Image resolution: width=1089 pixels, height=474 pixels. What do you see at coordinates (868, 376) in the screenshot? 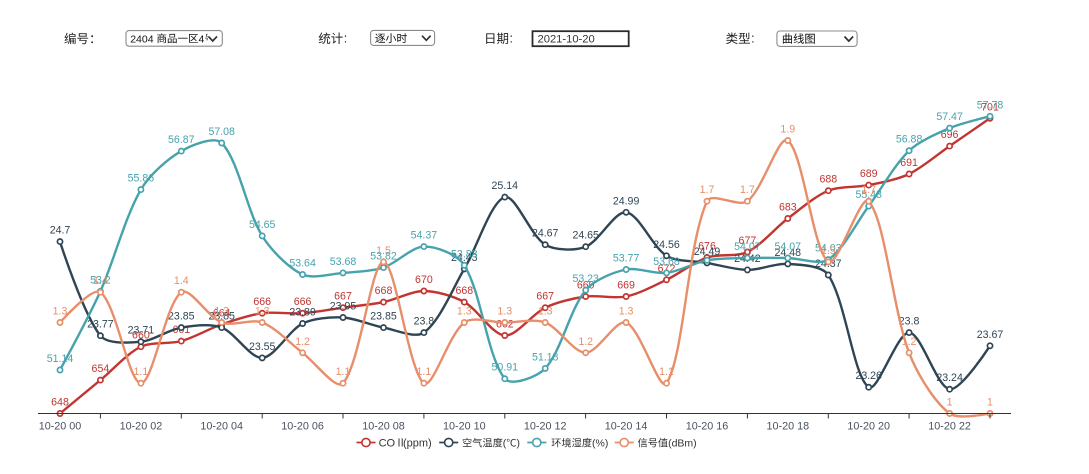
I see `svg-text: 23.26` at bounding box center [868, 376].